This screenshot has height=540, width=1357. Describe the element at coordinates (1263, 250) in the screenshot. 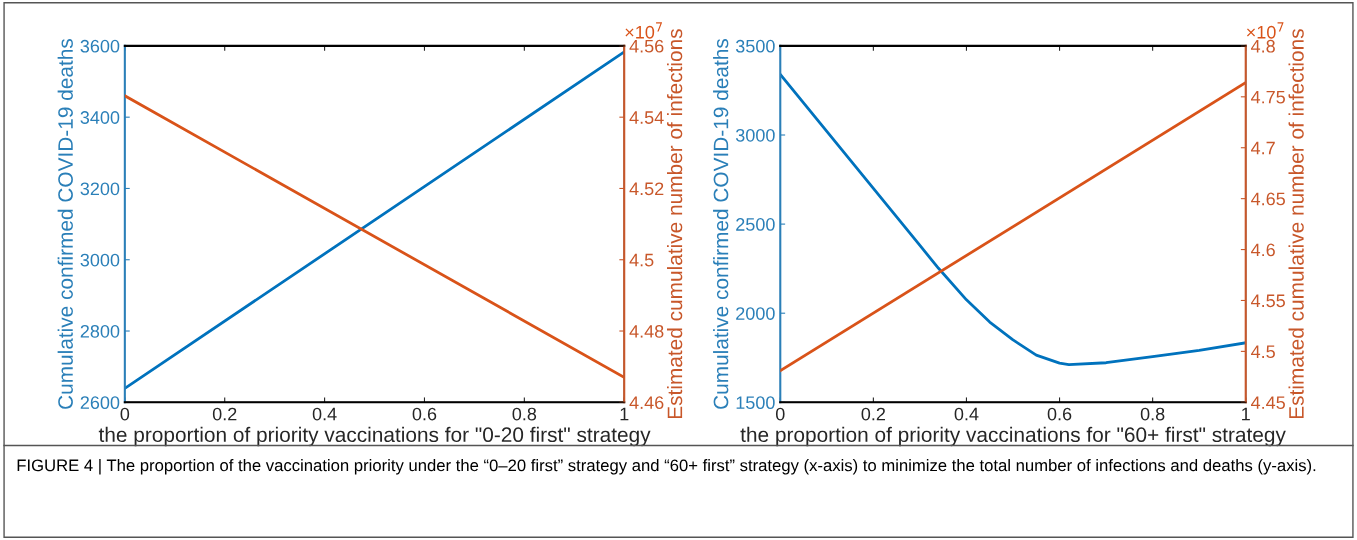

I see `y2-tick-label: 4.6` at that location.